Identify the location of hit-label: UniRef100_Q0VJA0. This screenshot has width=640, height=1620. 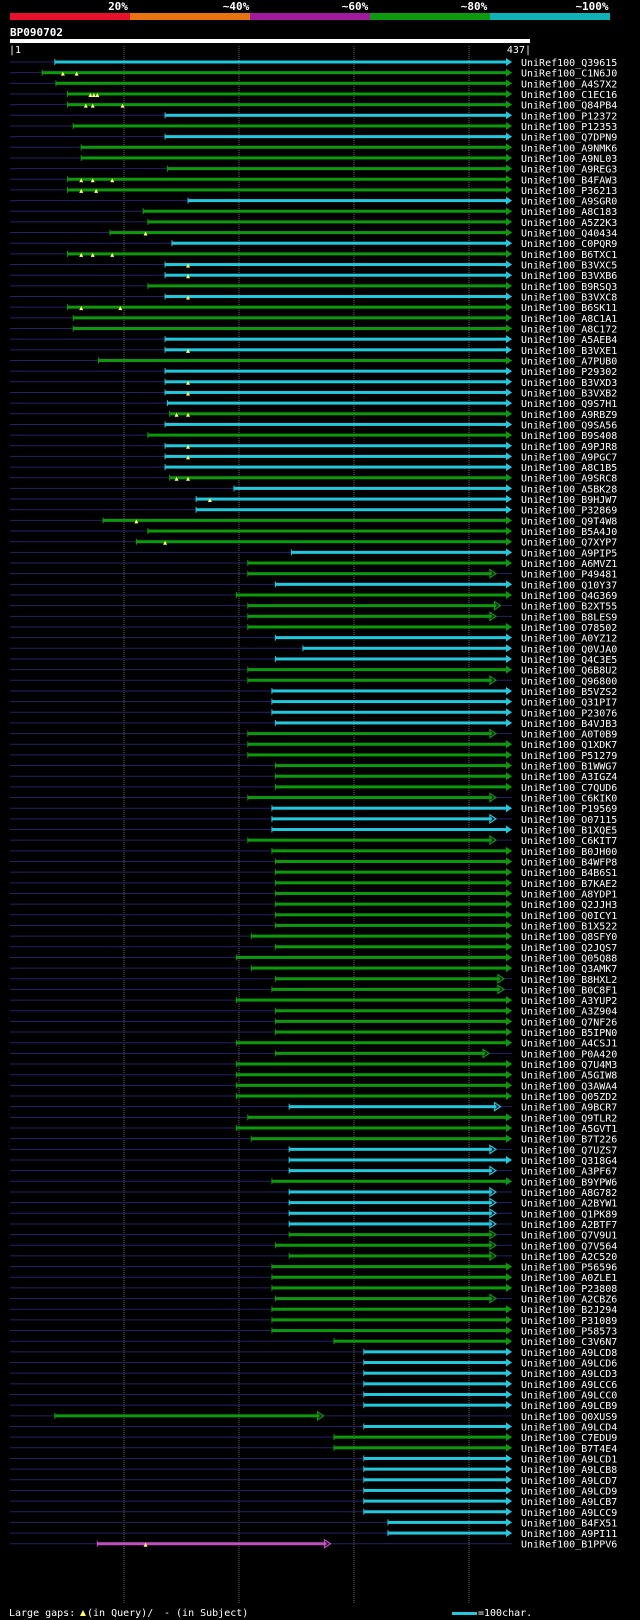
(569, 649).